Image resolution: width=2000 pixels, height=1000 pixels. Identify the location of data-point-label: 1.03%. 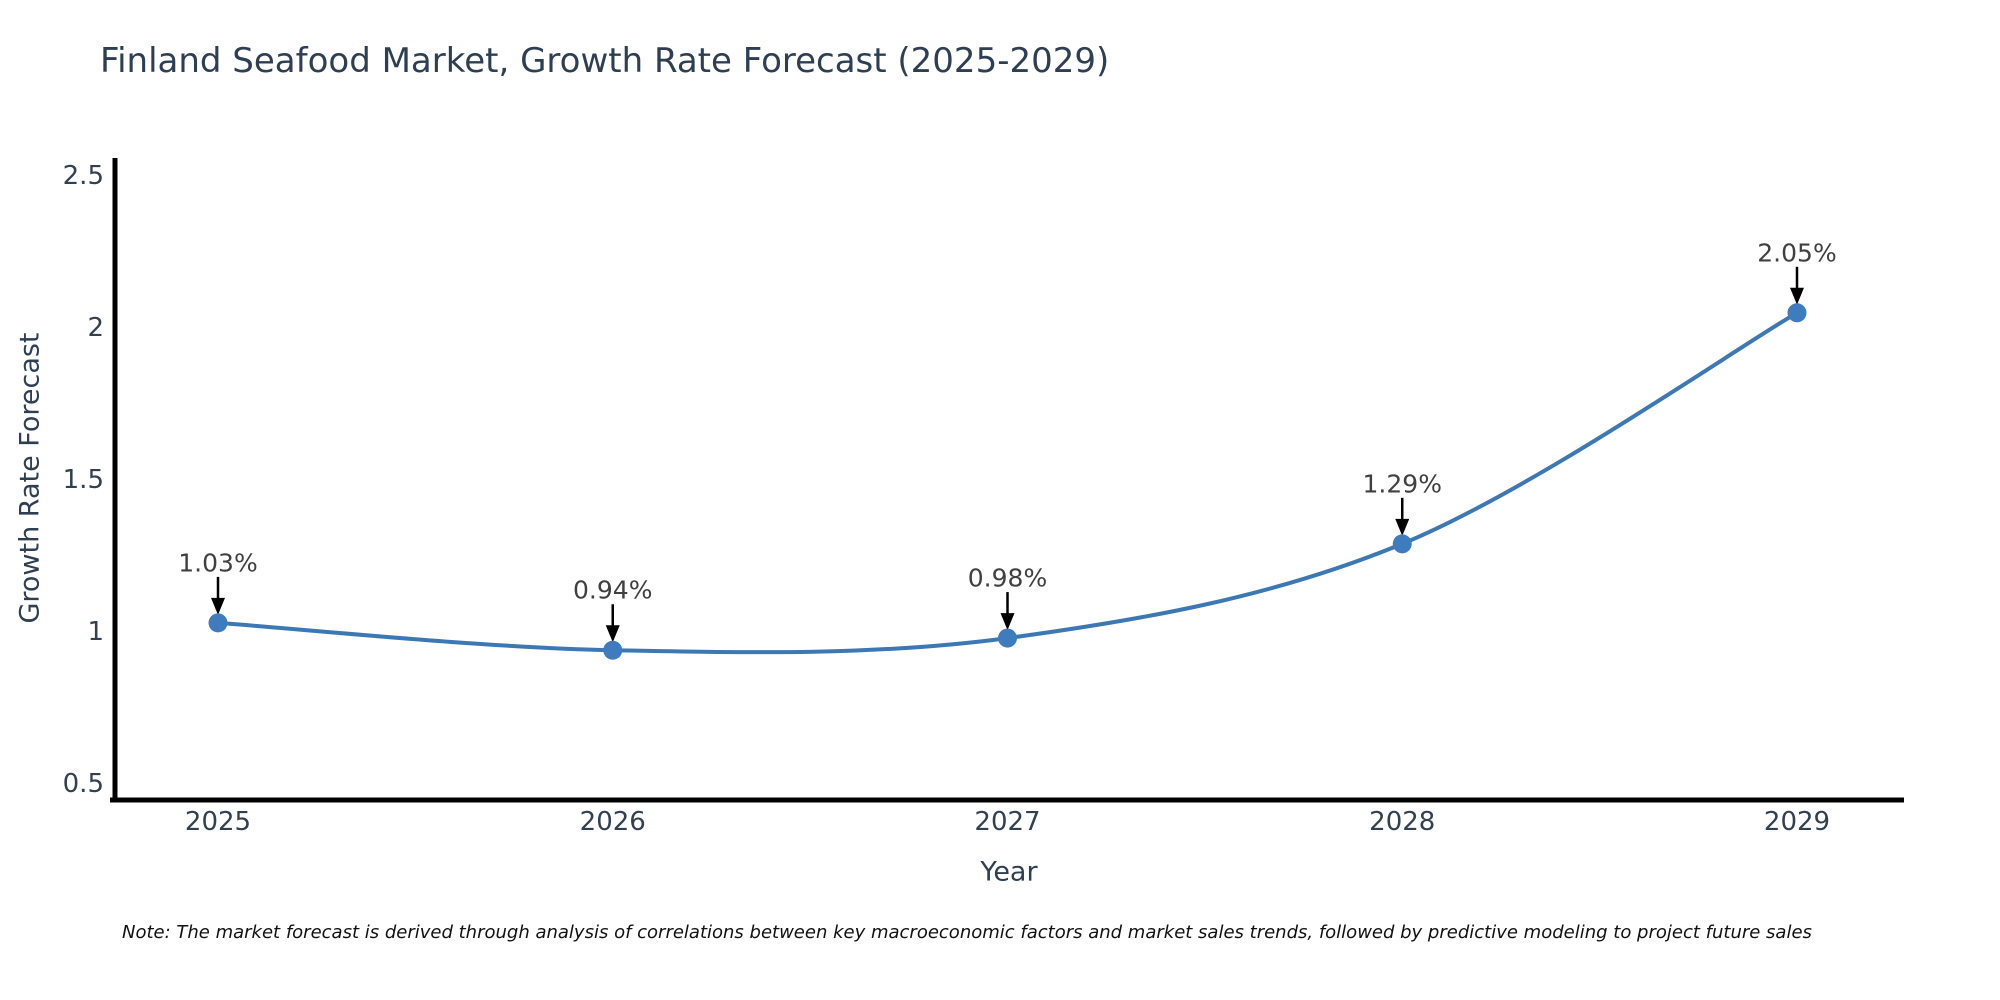
(217, 562).